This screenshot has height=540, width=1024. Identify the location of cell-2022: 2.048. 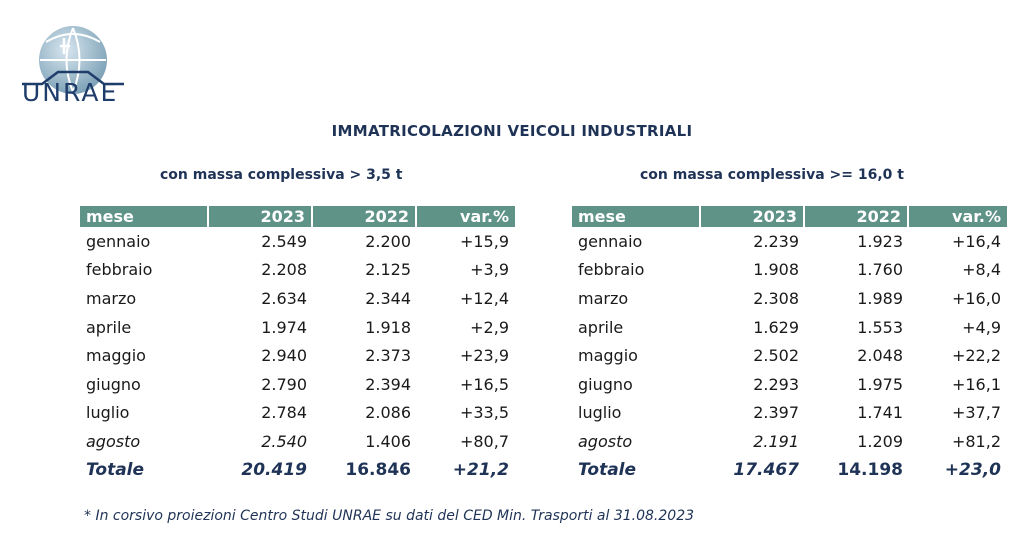
(880, 356).